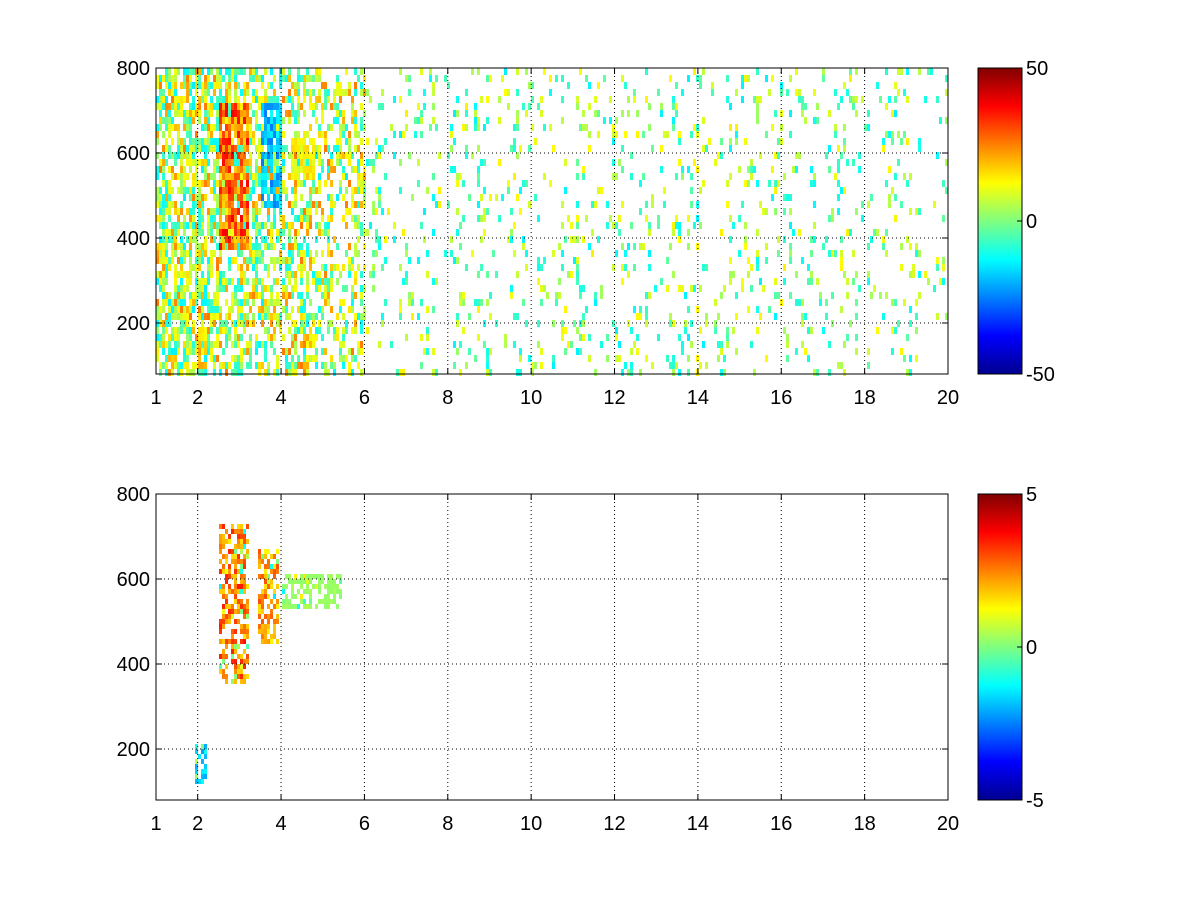 The height and width of the screenshot is (900, 1200). What do you see at coordinates (531, 824) in the screenshot?
I see `x-tick-label: 10` at bounding box center [531, 824].